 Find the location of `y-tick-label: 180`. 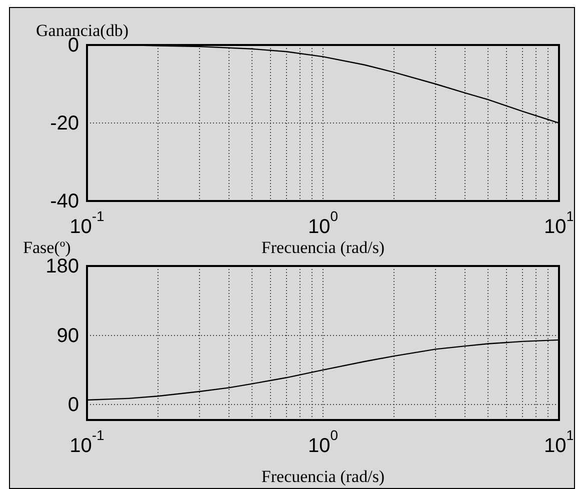

y-tick-label: 180 is located at coordinates (62, 267).